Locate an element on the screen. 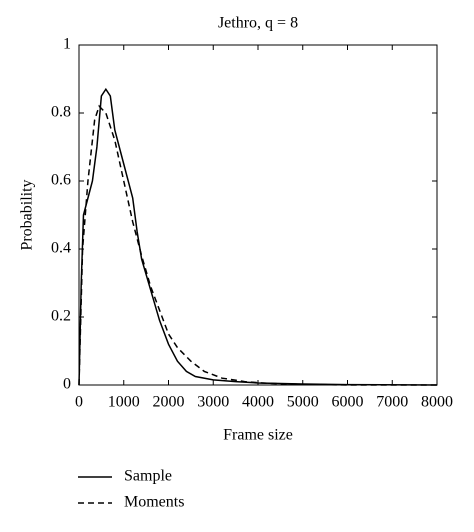 This screenshot has height=532, width=474. y-tick-label: 1 is located at coordinates (67, 44).